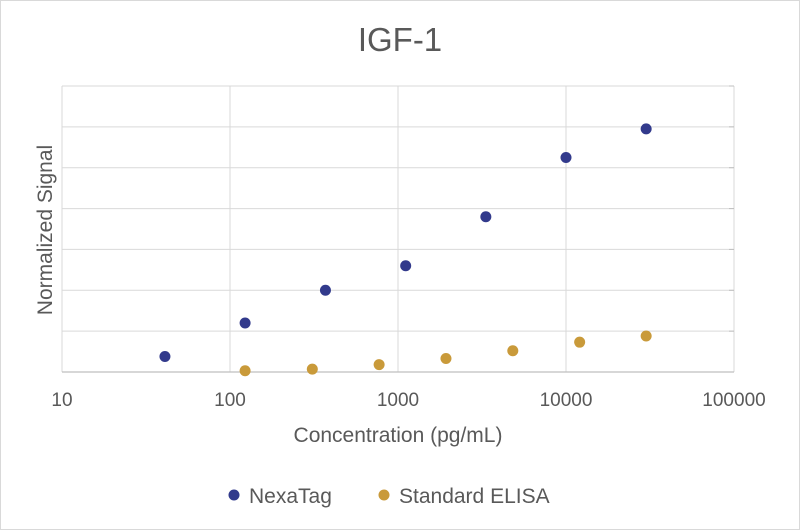  What do you see at coordinates (290, 496) in the screenshot?
I see `legend-label: NexaTag` at bounding box center [290, 496].